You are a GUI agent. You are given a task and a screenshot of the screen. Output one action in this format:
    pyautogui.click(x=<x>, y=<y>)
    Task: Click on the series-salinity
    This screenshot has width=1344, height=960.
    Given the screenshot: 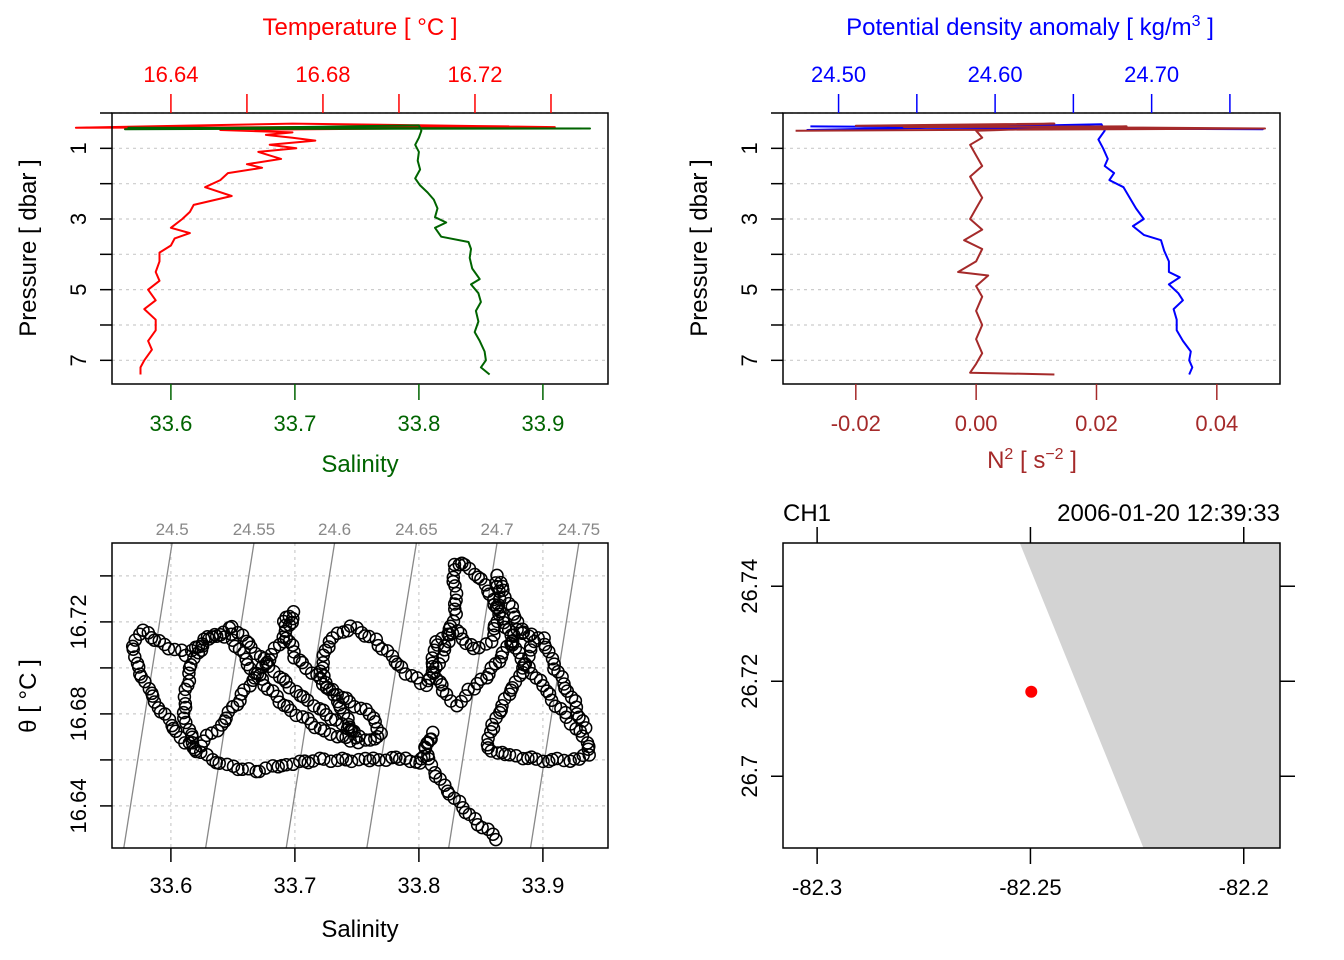 What is the action you would take?
    pyautogui.click(x=357, y=250)
    